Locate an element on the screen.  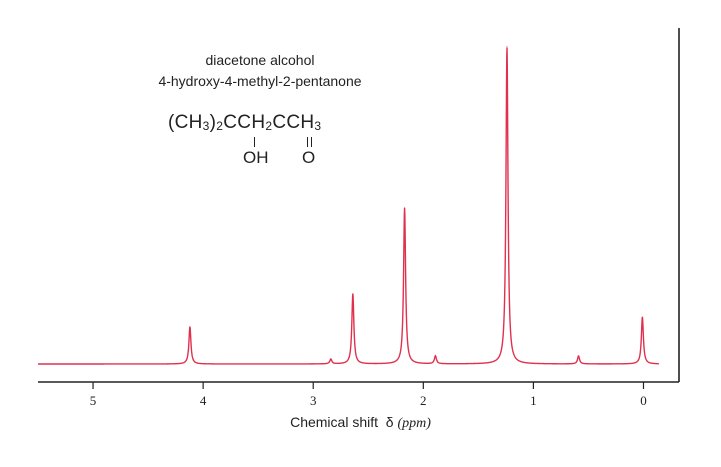
formula-sub-2b: 2 is located at coordinates (269, 126).